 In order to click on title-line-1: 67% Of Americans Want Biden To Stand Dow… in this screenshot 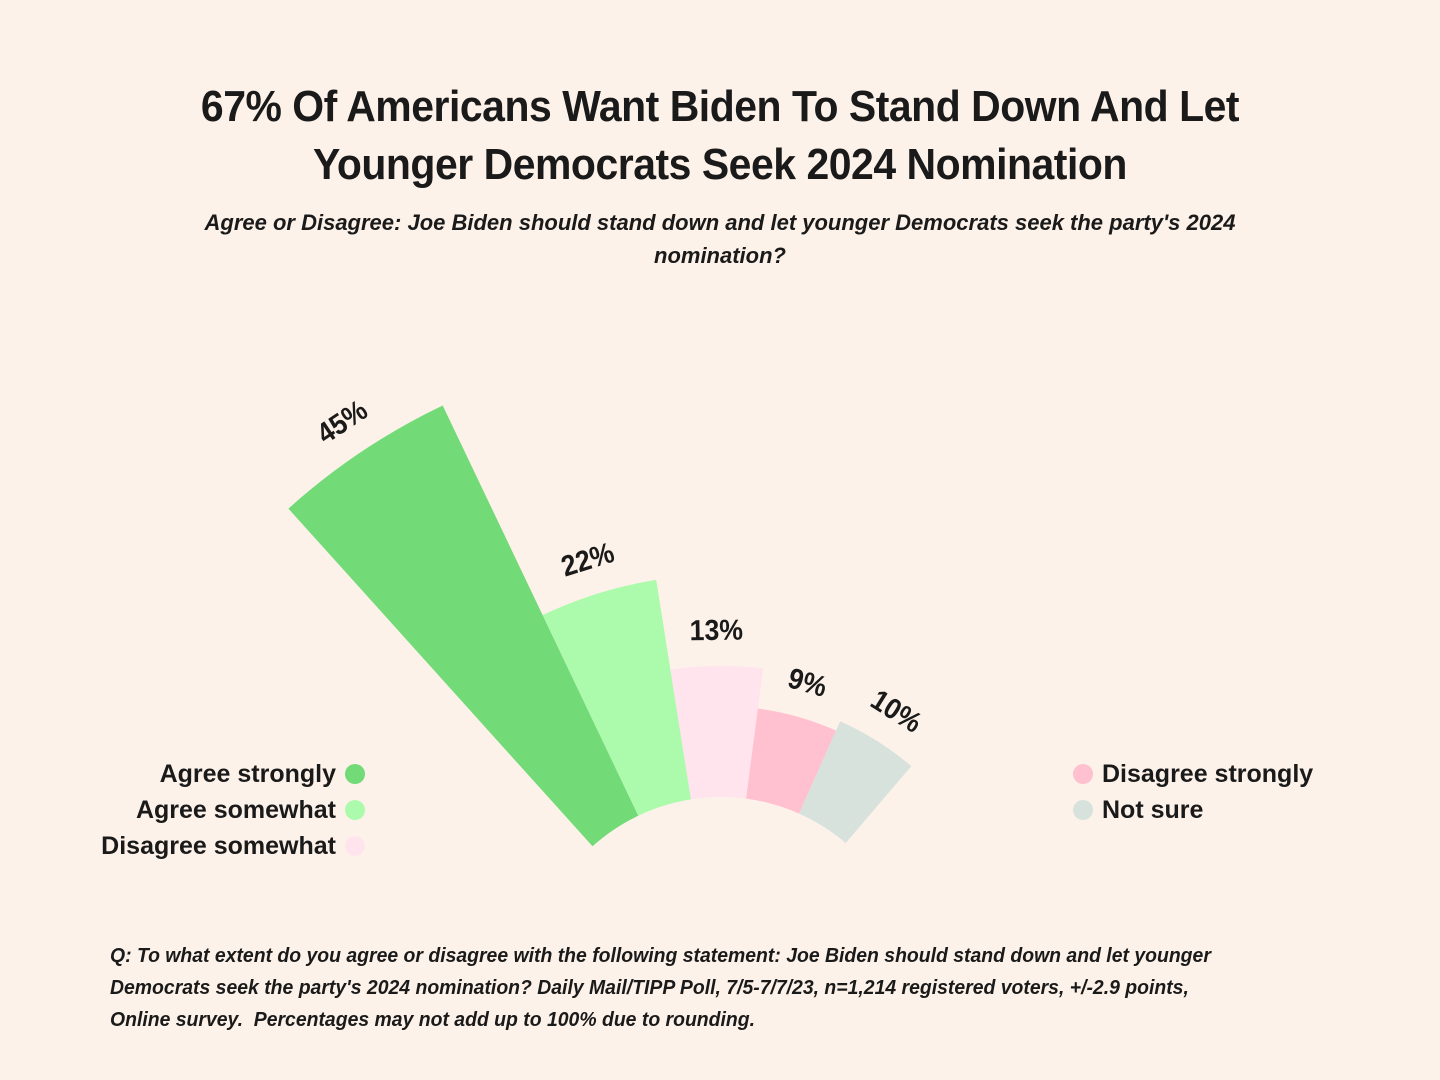, I will do `click(720, 106)`.